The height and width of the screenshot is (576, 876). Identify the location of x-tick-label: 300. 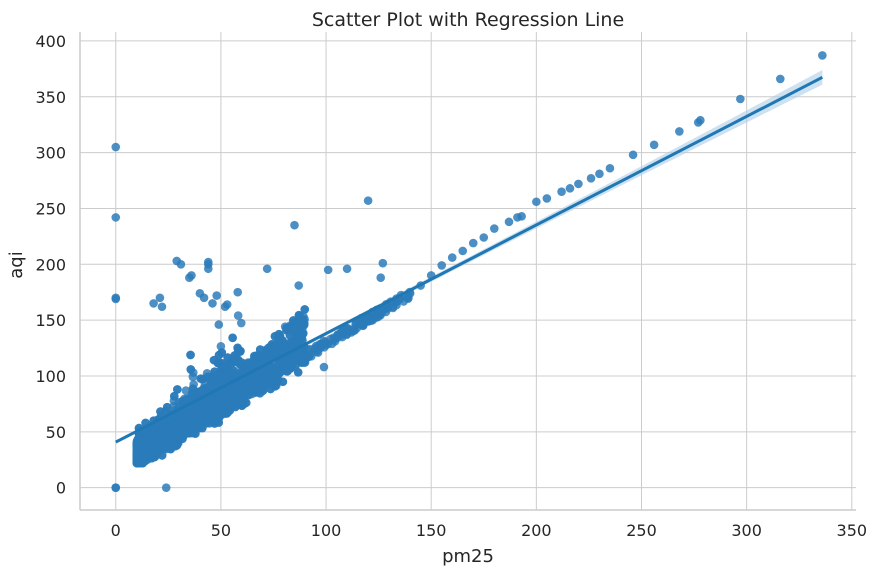
(746, 530).